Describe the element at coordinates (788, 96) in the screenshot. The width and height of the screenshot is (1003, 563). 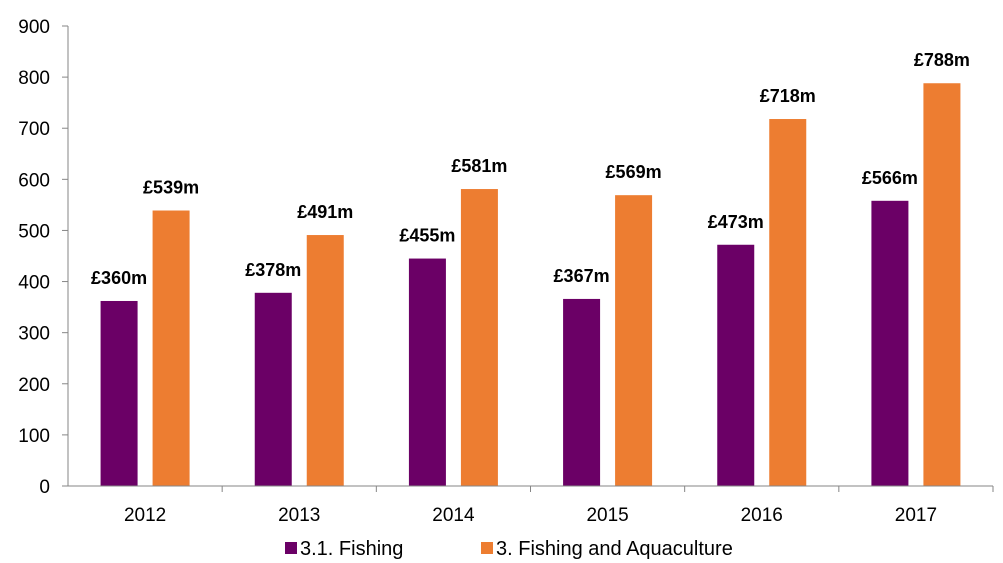
I see `data-label: £718m` at that location.